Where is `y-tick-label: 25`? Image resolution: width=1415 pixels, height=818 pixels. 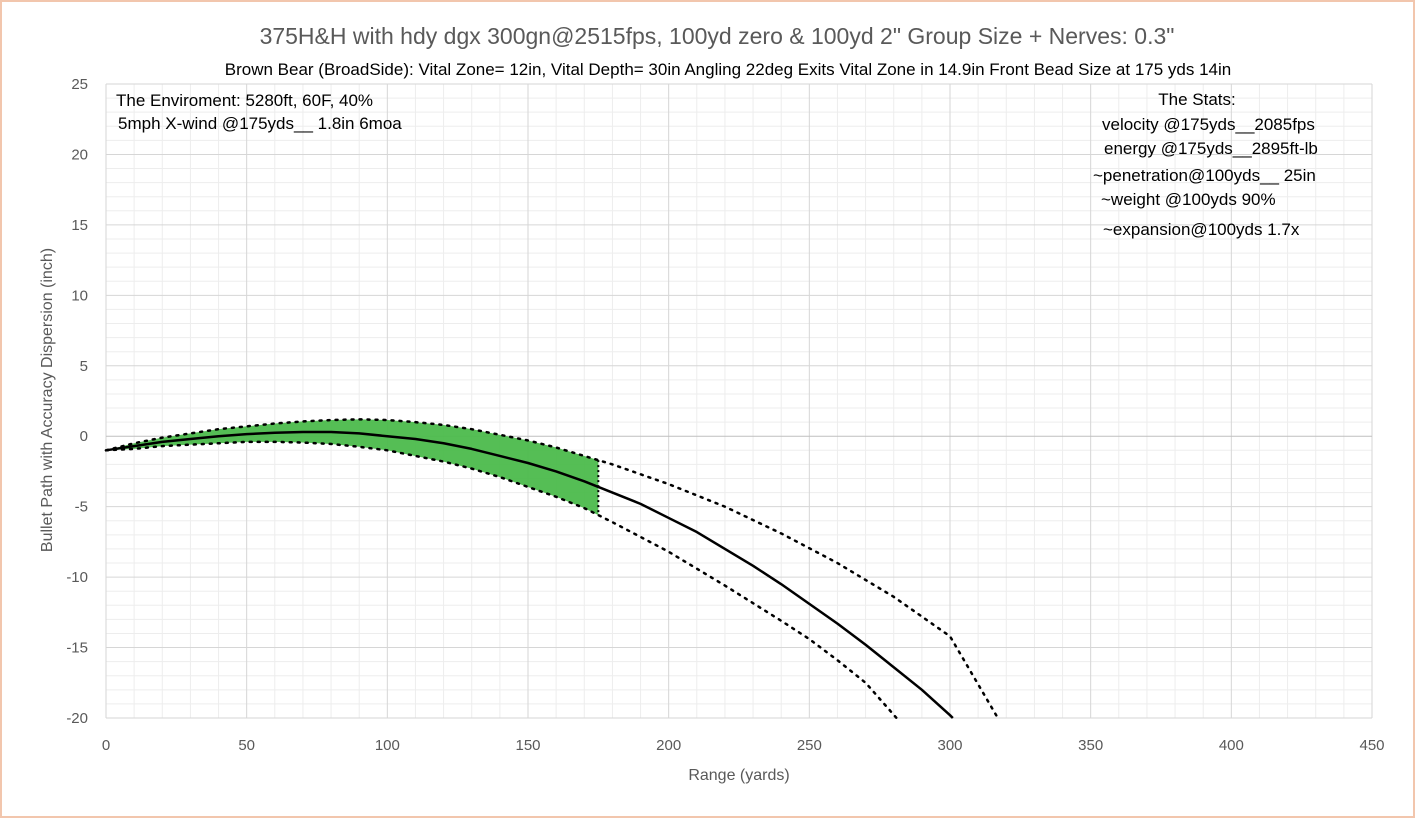
y-tick-label: 25 is located at coordinates (79, 84).